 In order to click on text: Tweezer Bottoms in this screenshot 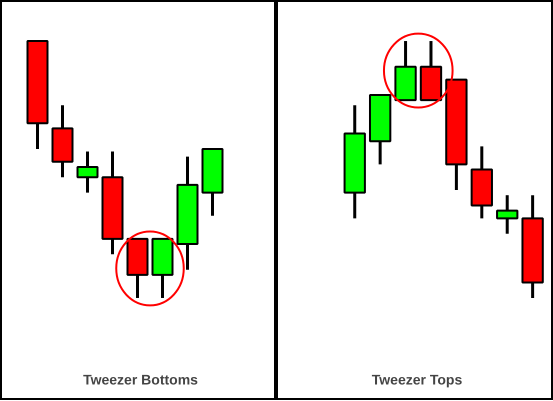, I will do `click(140, 380)`.